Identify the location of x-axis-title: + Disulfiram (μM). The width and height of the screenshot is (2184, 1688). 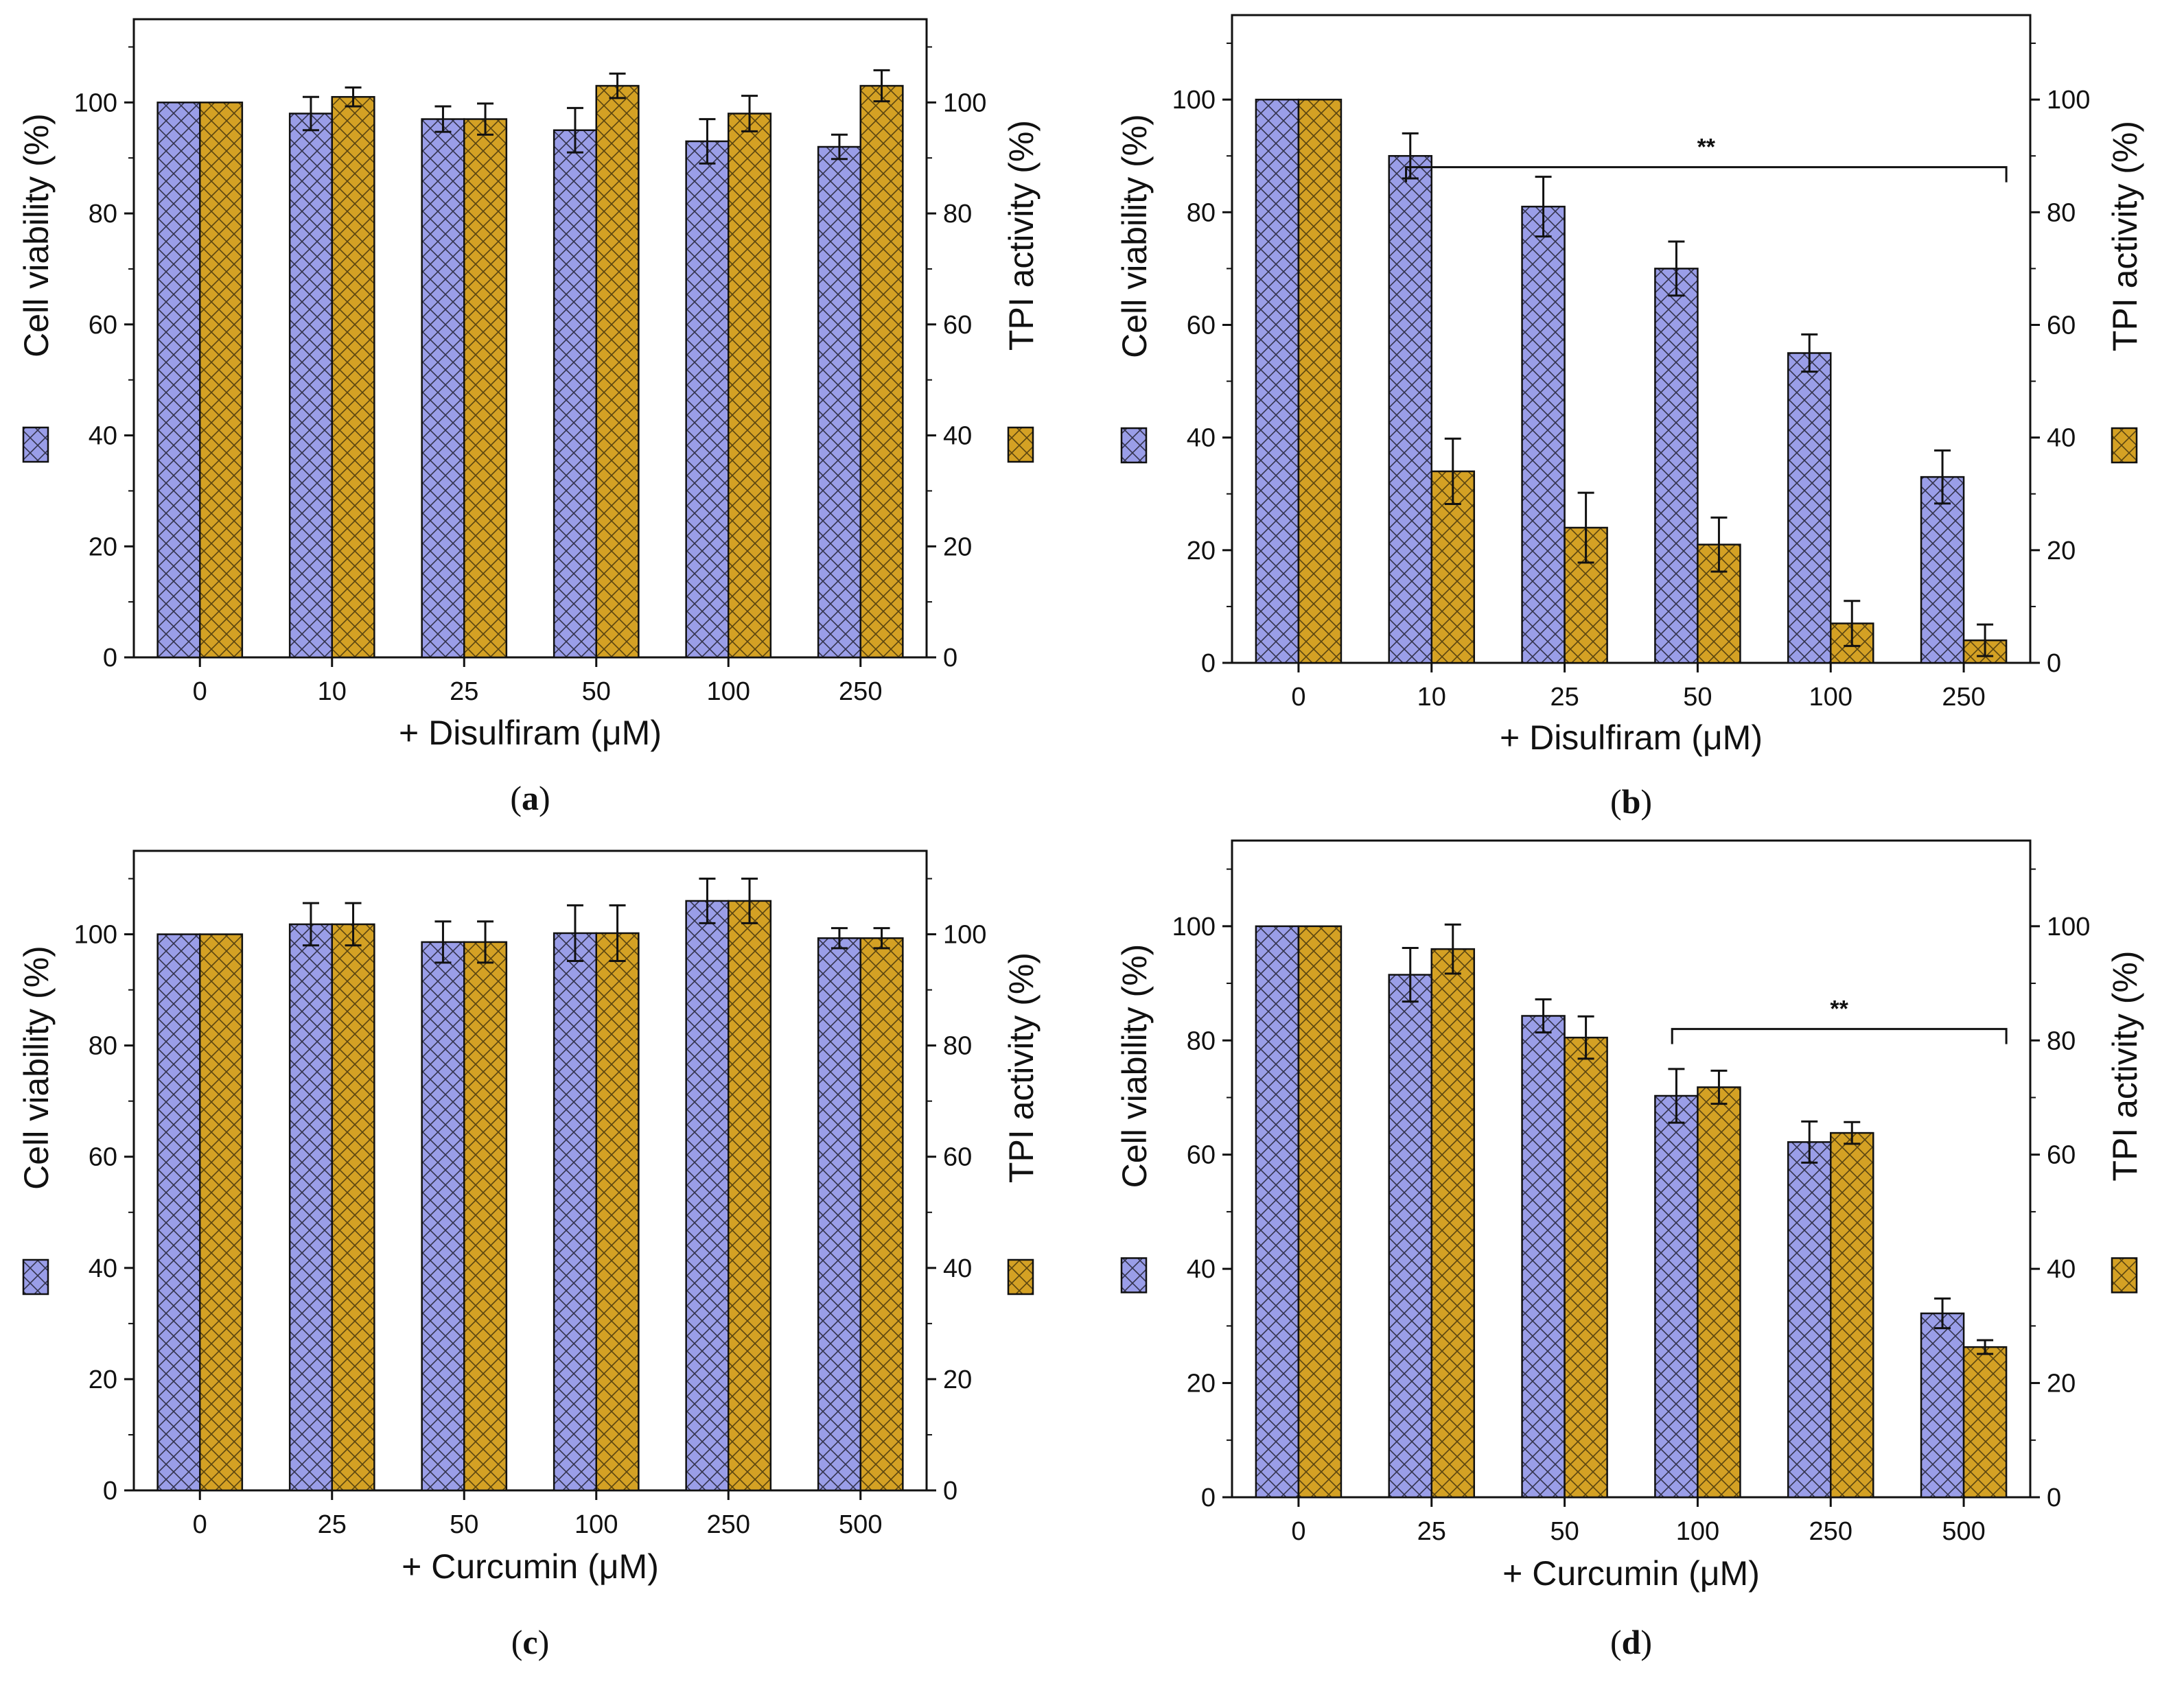
(530, 733).